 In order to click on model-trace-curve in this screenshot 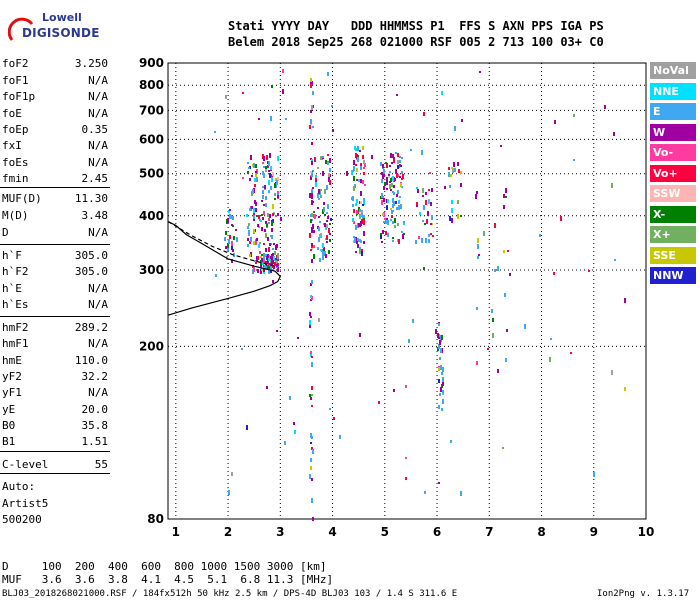, I will do `click(221, 243)`.